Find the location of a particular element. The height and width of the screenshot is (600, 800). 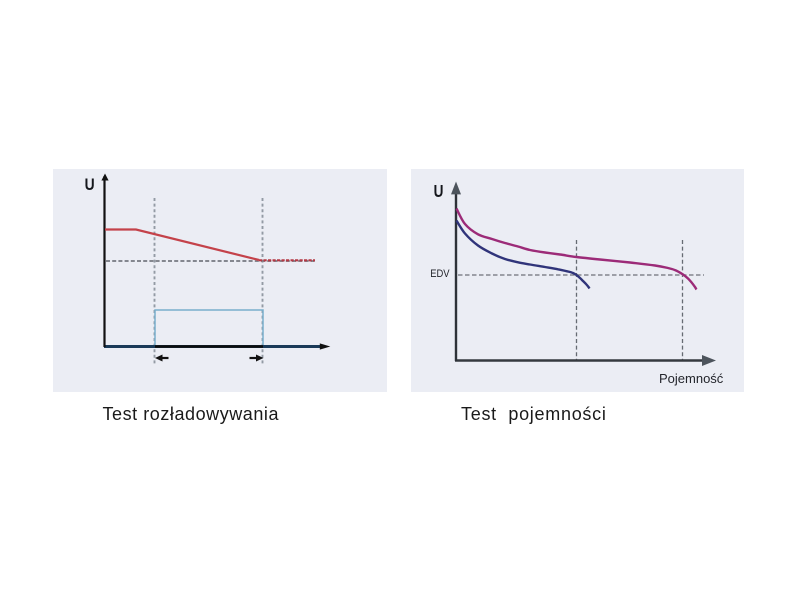

svg-text: Pojemność is located at coordinates (691, 378).